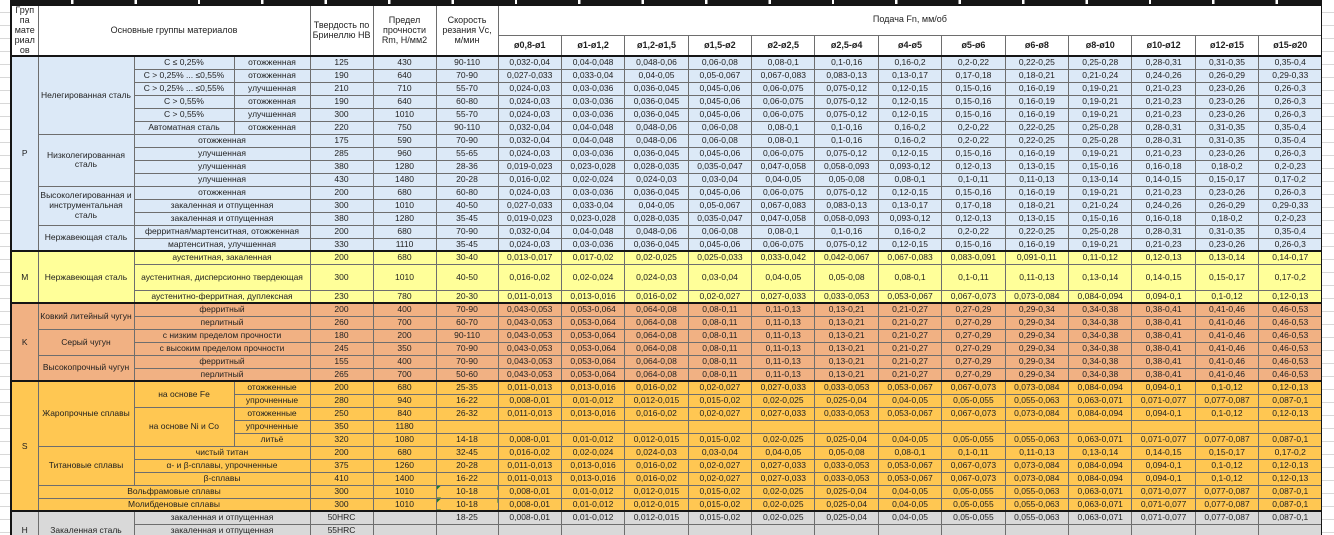  What do you see at coordinates (1100, 127) in the screenshot?
I see `feed-cell: 0,25-0,28` at bounding box center [1100, 127].